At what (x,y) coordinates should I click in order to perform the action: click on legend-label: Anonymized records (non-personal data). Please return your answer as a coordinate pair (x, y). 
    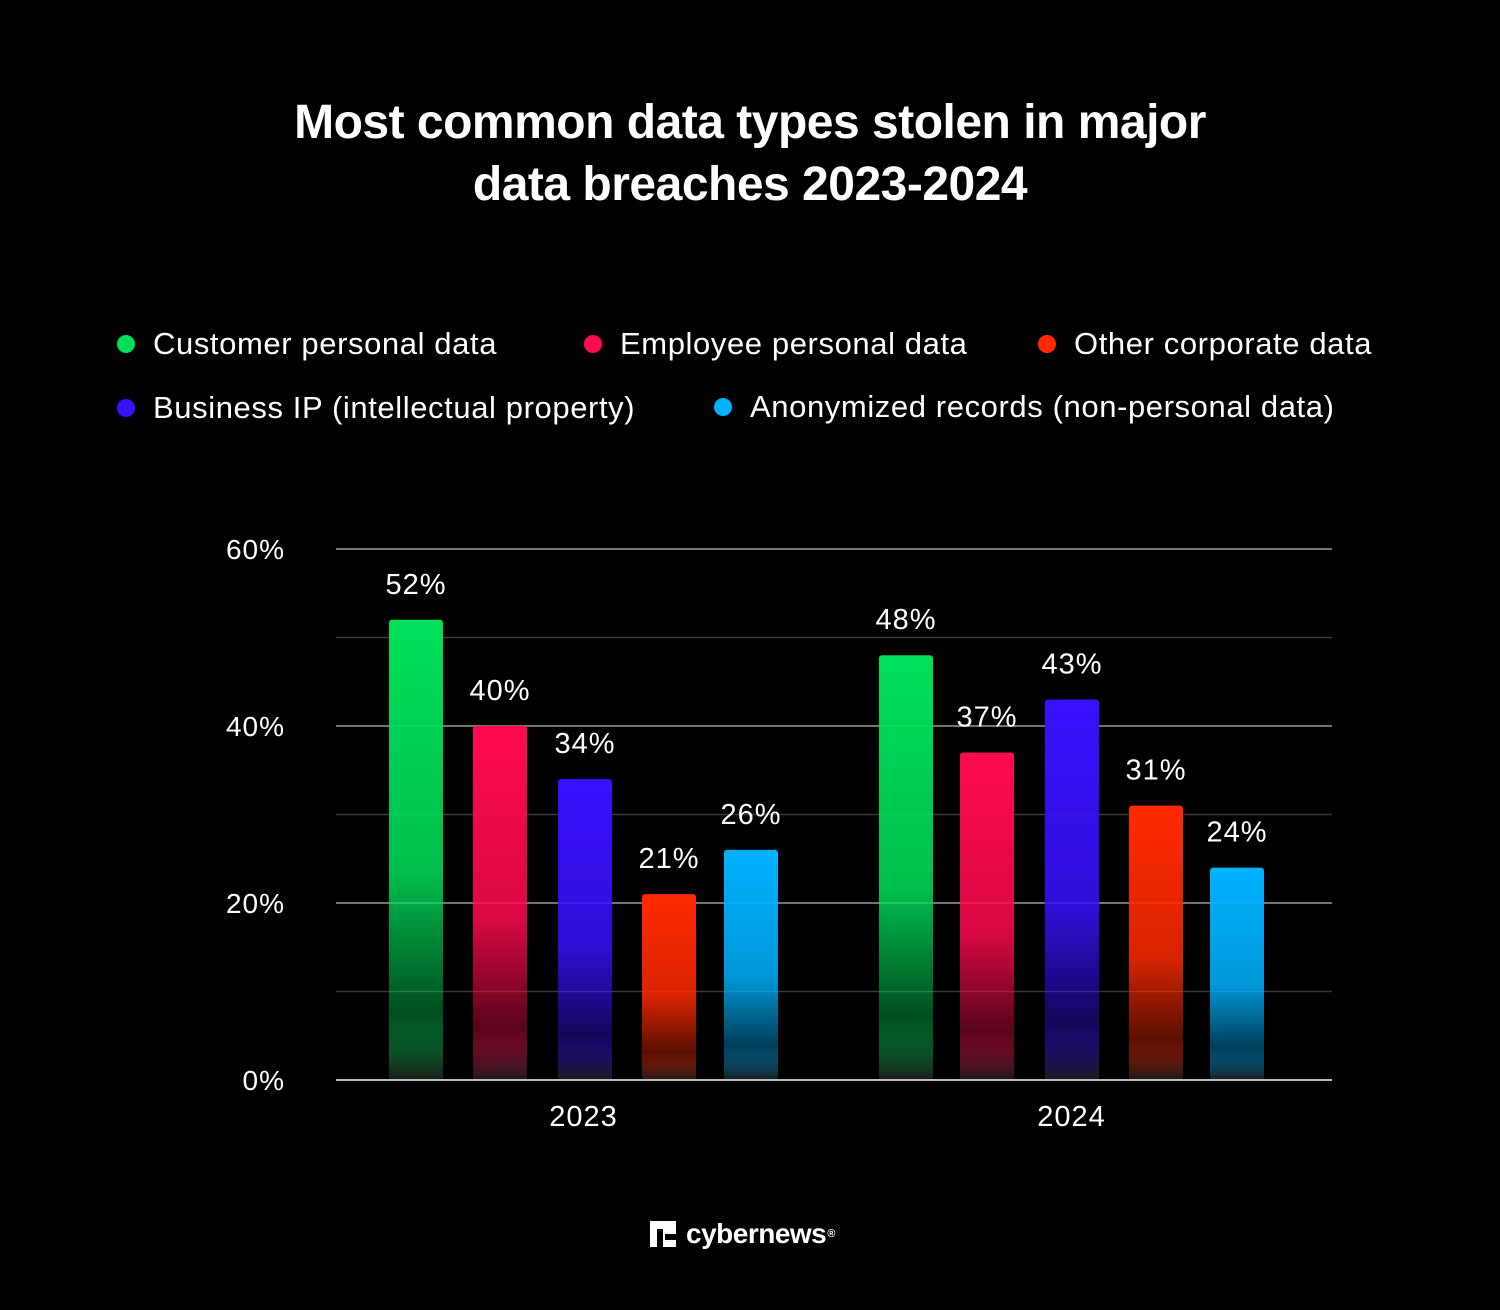
    Looking at the image, I should click on (1042, 406).